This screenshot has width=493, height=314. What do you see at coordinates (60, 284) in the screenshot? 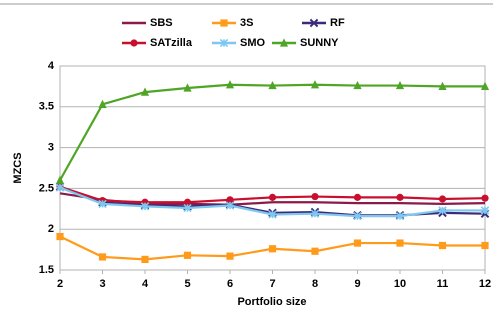
I see `x-tick-label: 2` at bounding box center [60, 284].